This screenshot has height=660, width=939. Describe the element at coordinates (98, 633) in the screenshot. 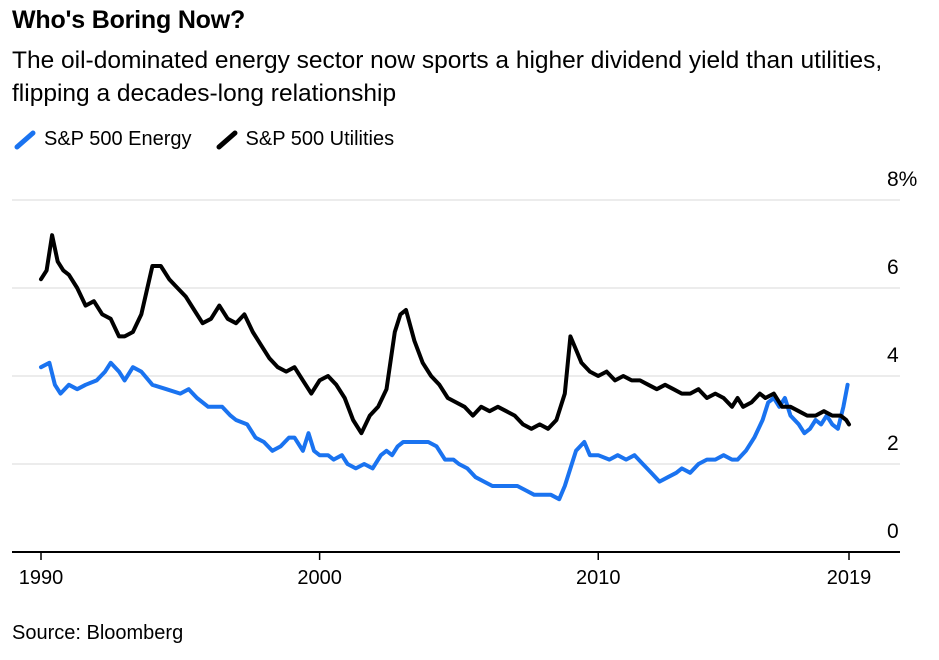

I see `source-note: Source: Bloomberg` at that location.